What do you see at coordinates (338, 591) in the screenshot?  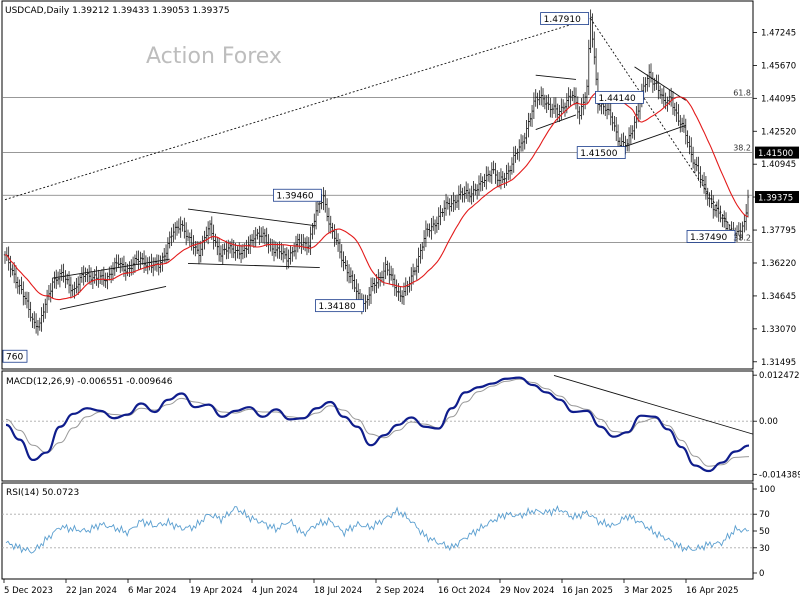 I see `date-tick-label: 18 Jul 2024` at bounding box center [338, 591].